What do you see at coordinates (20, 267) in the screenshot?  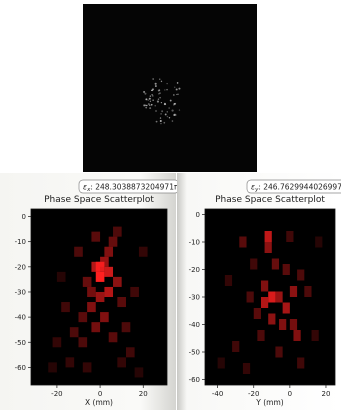 I see `y-tick-label: -20` at bounding box center [20, 267].